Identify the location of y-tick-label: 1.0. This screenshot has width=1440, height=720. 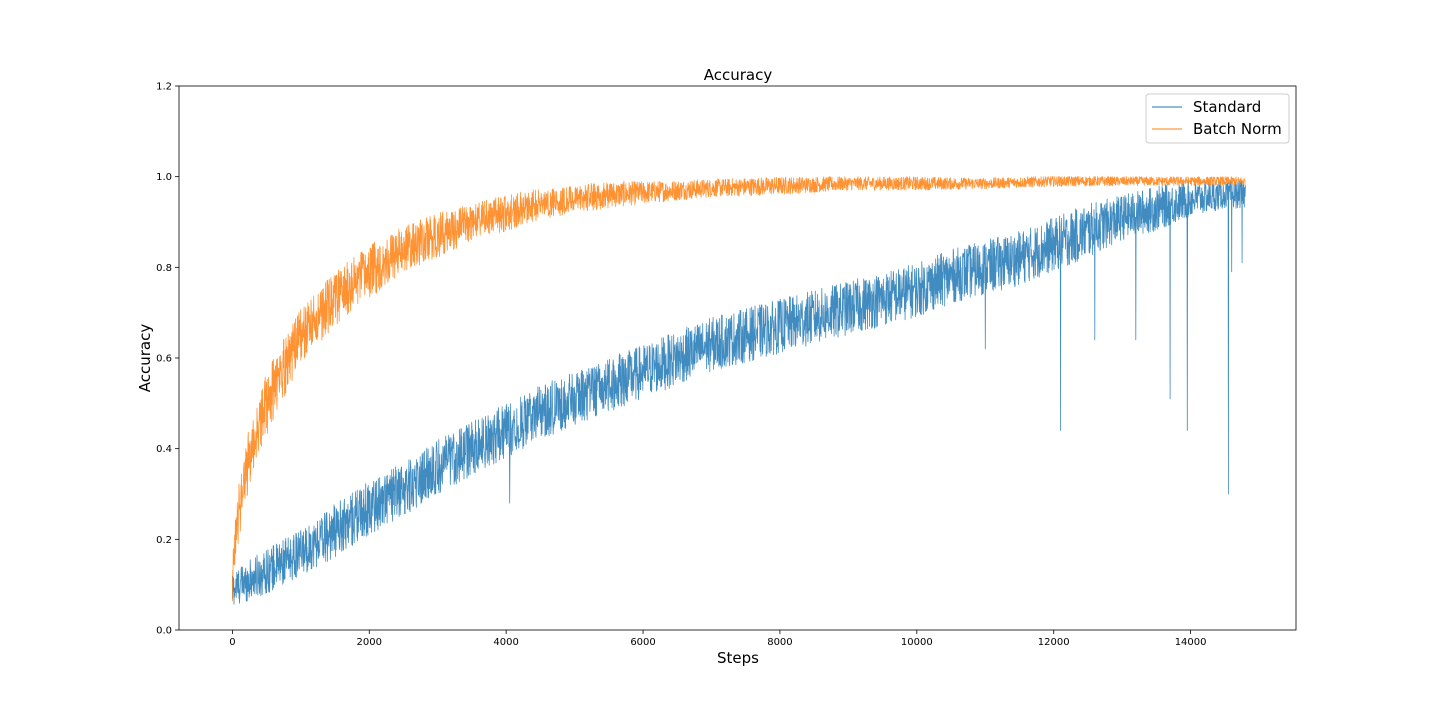
(164, 177).